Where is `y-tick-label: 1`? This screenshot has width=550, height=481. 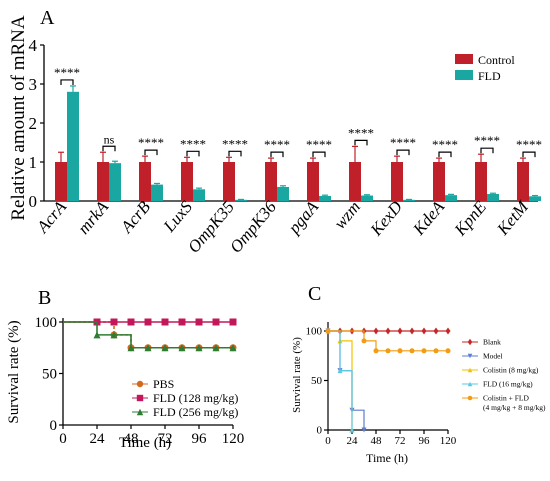 y-tick-label: 1 is located at coordinates (33, 162).